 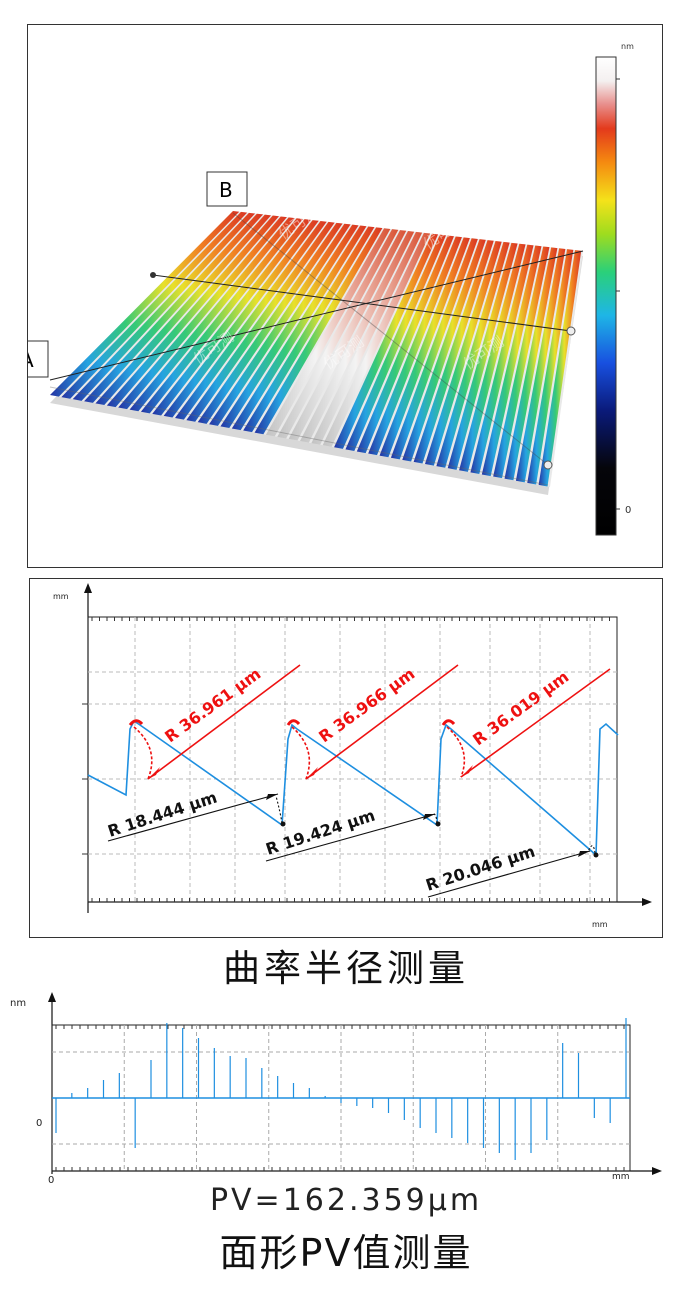 I want to click on y-tick-zero: 0, so click(x=39, y=1123).